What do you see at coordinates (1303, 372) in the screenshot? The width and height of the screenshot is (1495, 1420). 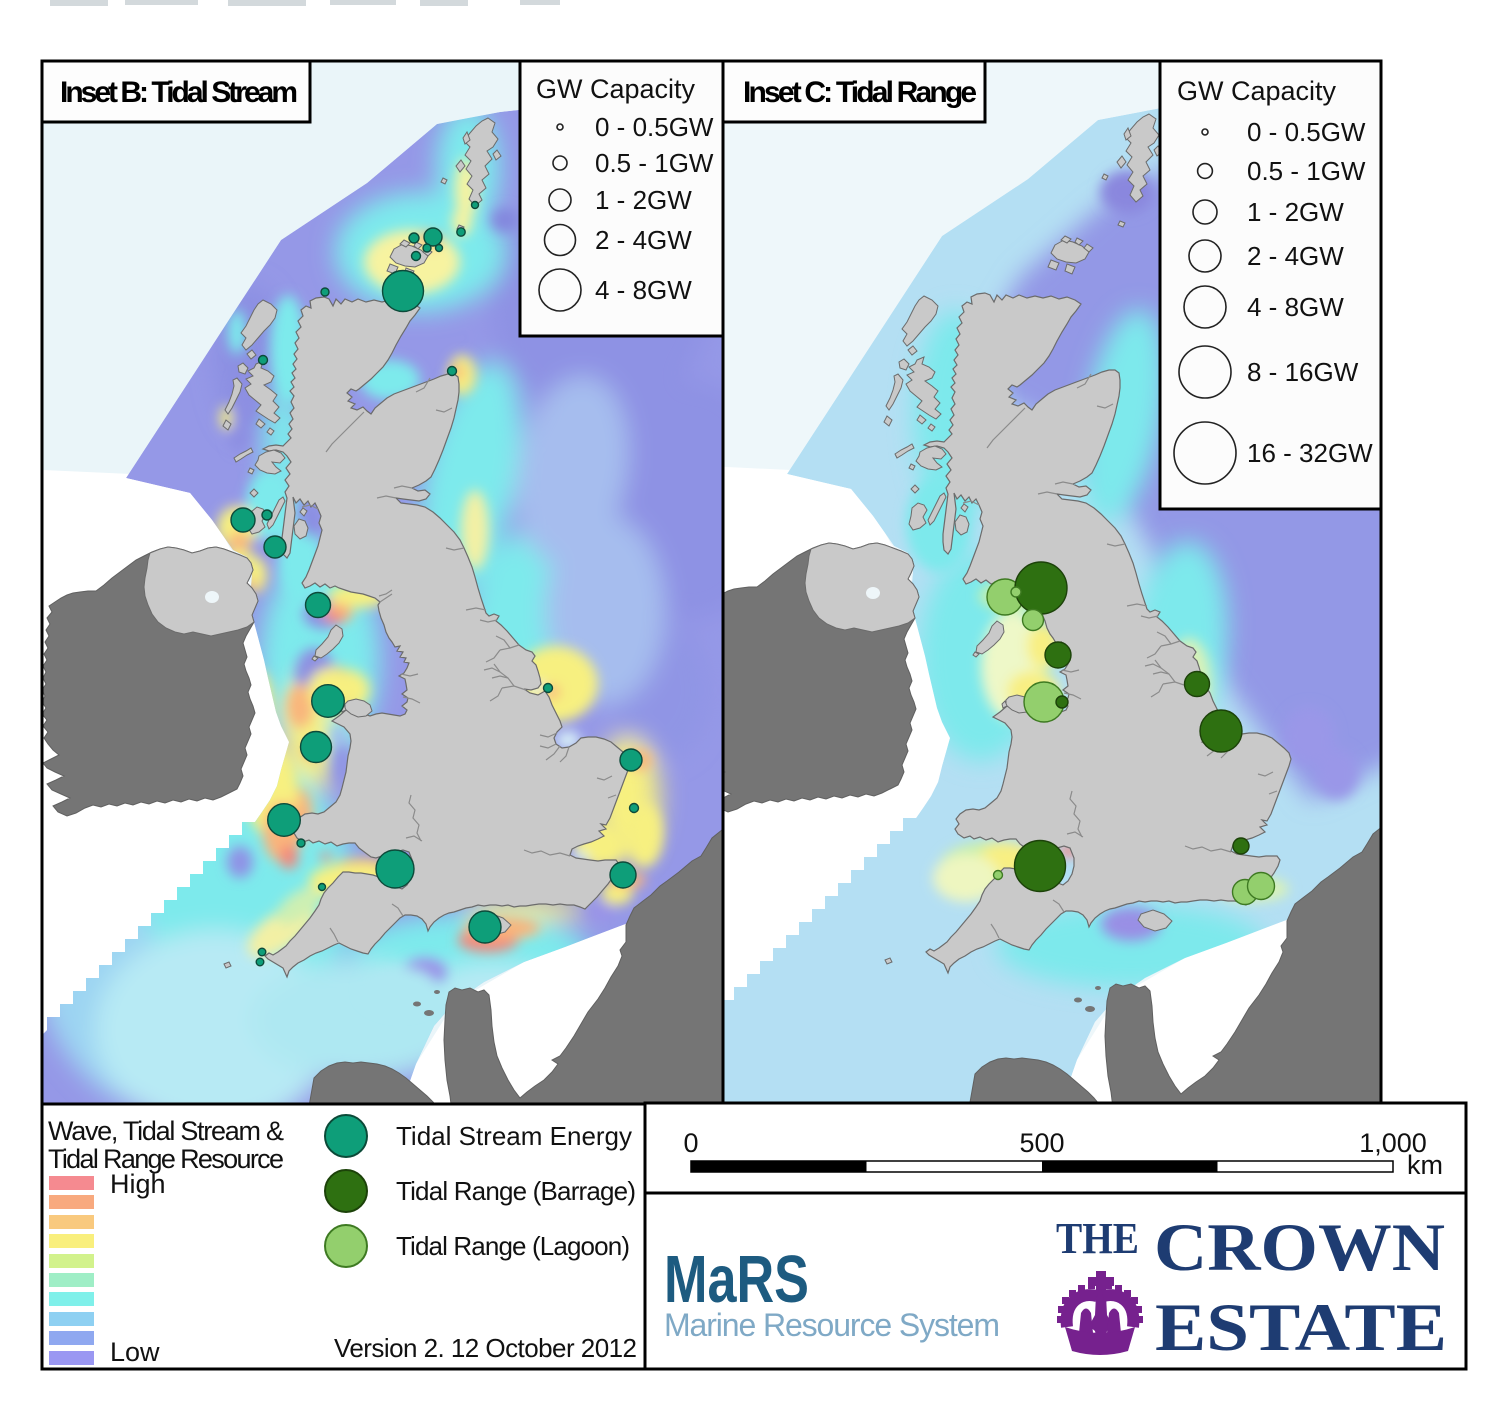 I see `svg-text: 8 - 16GW` at bounding box center [1303, 372].